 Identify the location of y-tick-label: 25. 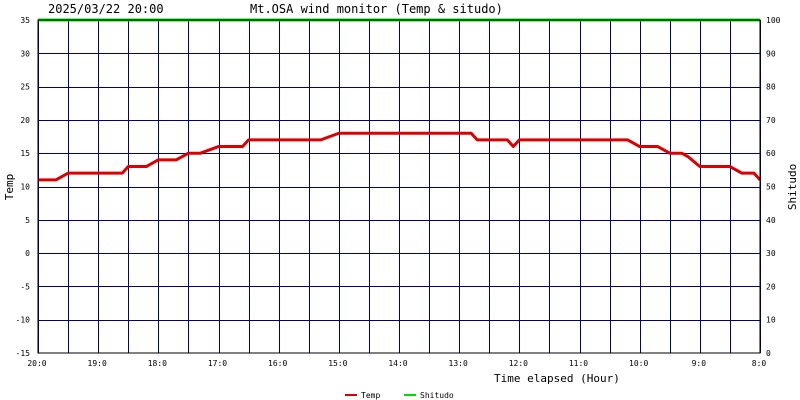
(25, 87).